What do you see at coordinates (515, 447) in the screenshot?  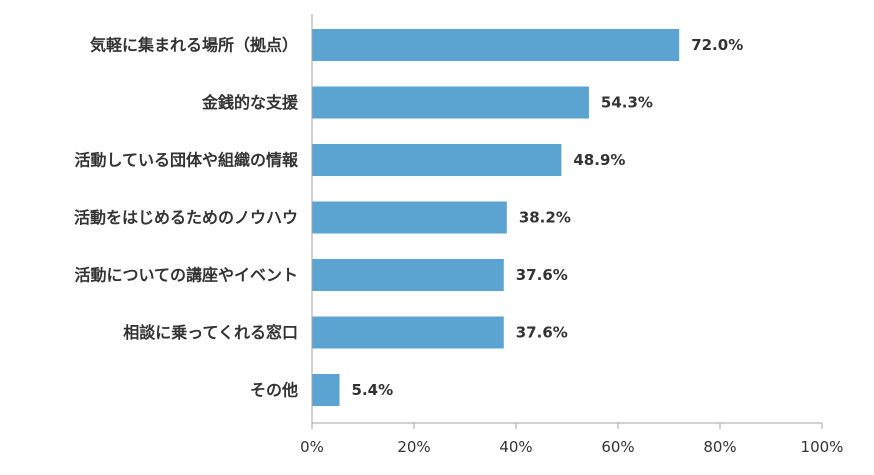 I see `x-tick-label: 40%` at bounding box center [515, 447].